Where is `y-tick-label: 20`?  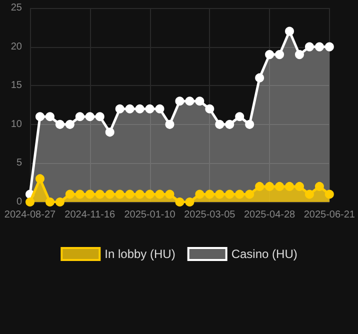
y-tick-label: 20 is located at coordinates (16, 46).